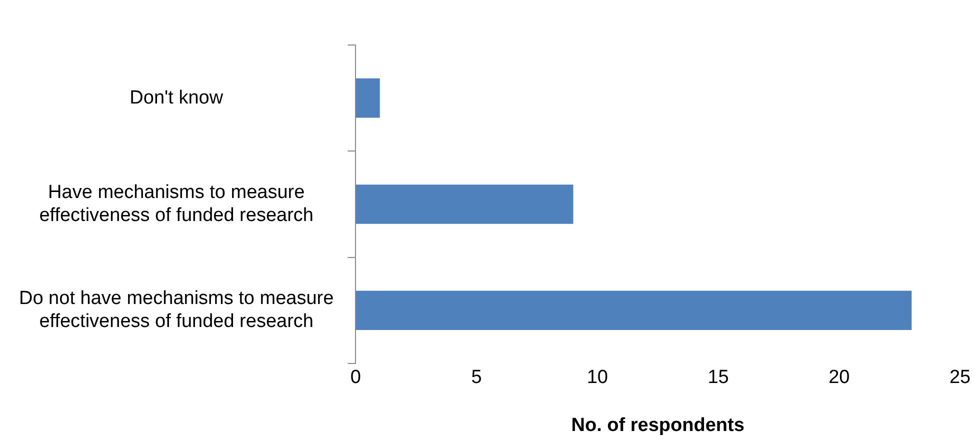 This screenshot has height=443, width=975. I want to click on x-tick-label: 5, so click(476, 377).